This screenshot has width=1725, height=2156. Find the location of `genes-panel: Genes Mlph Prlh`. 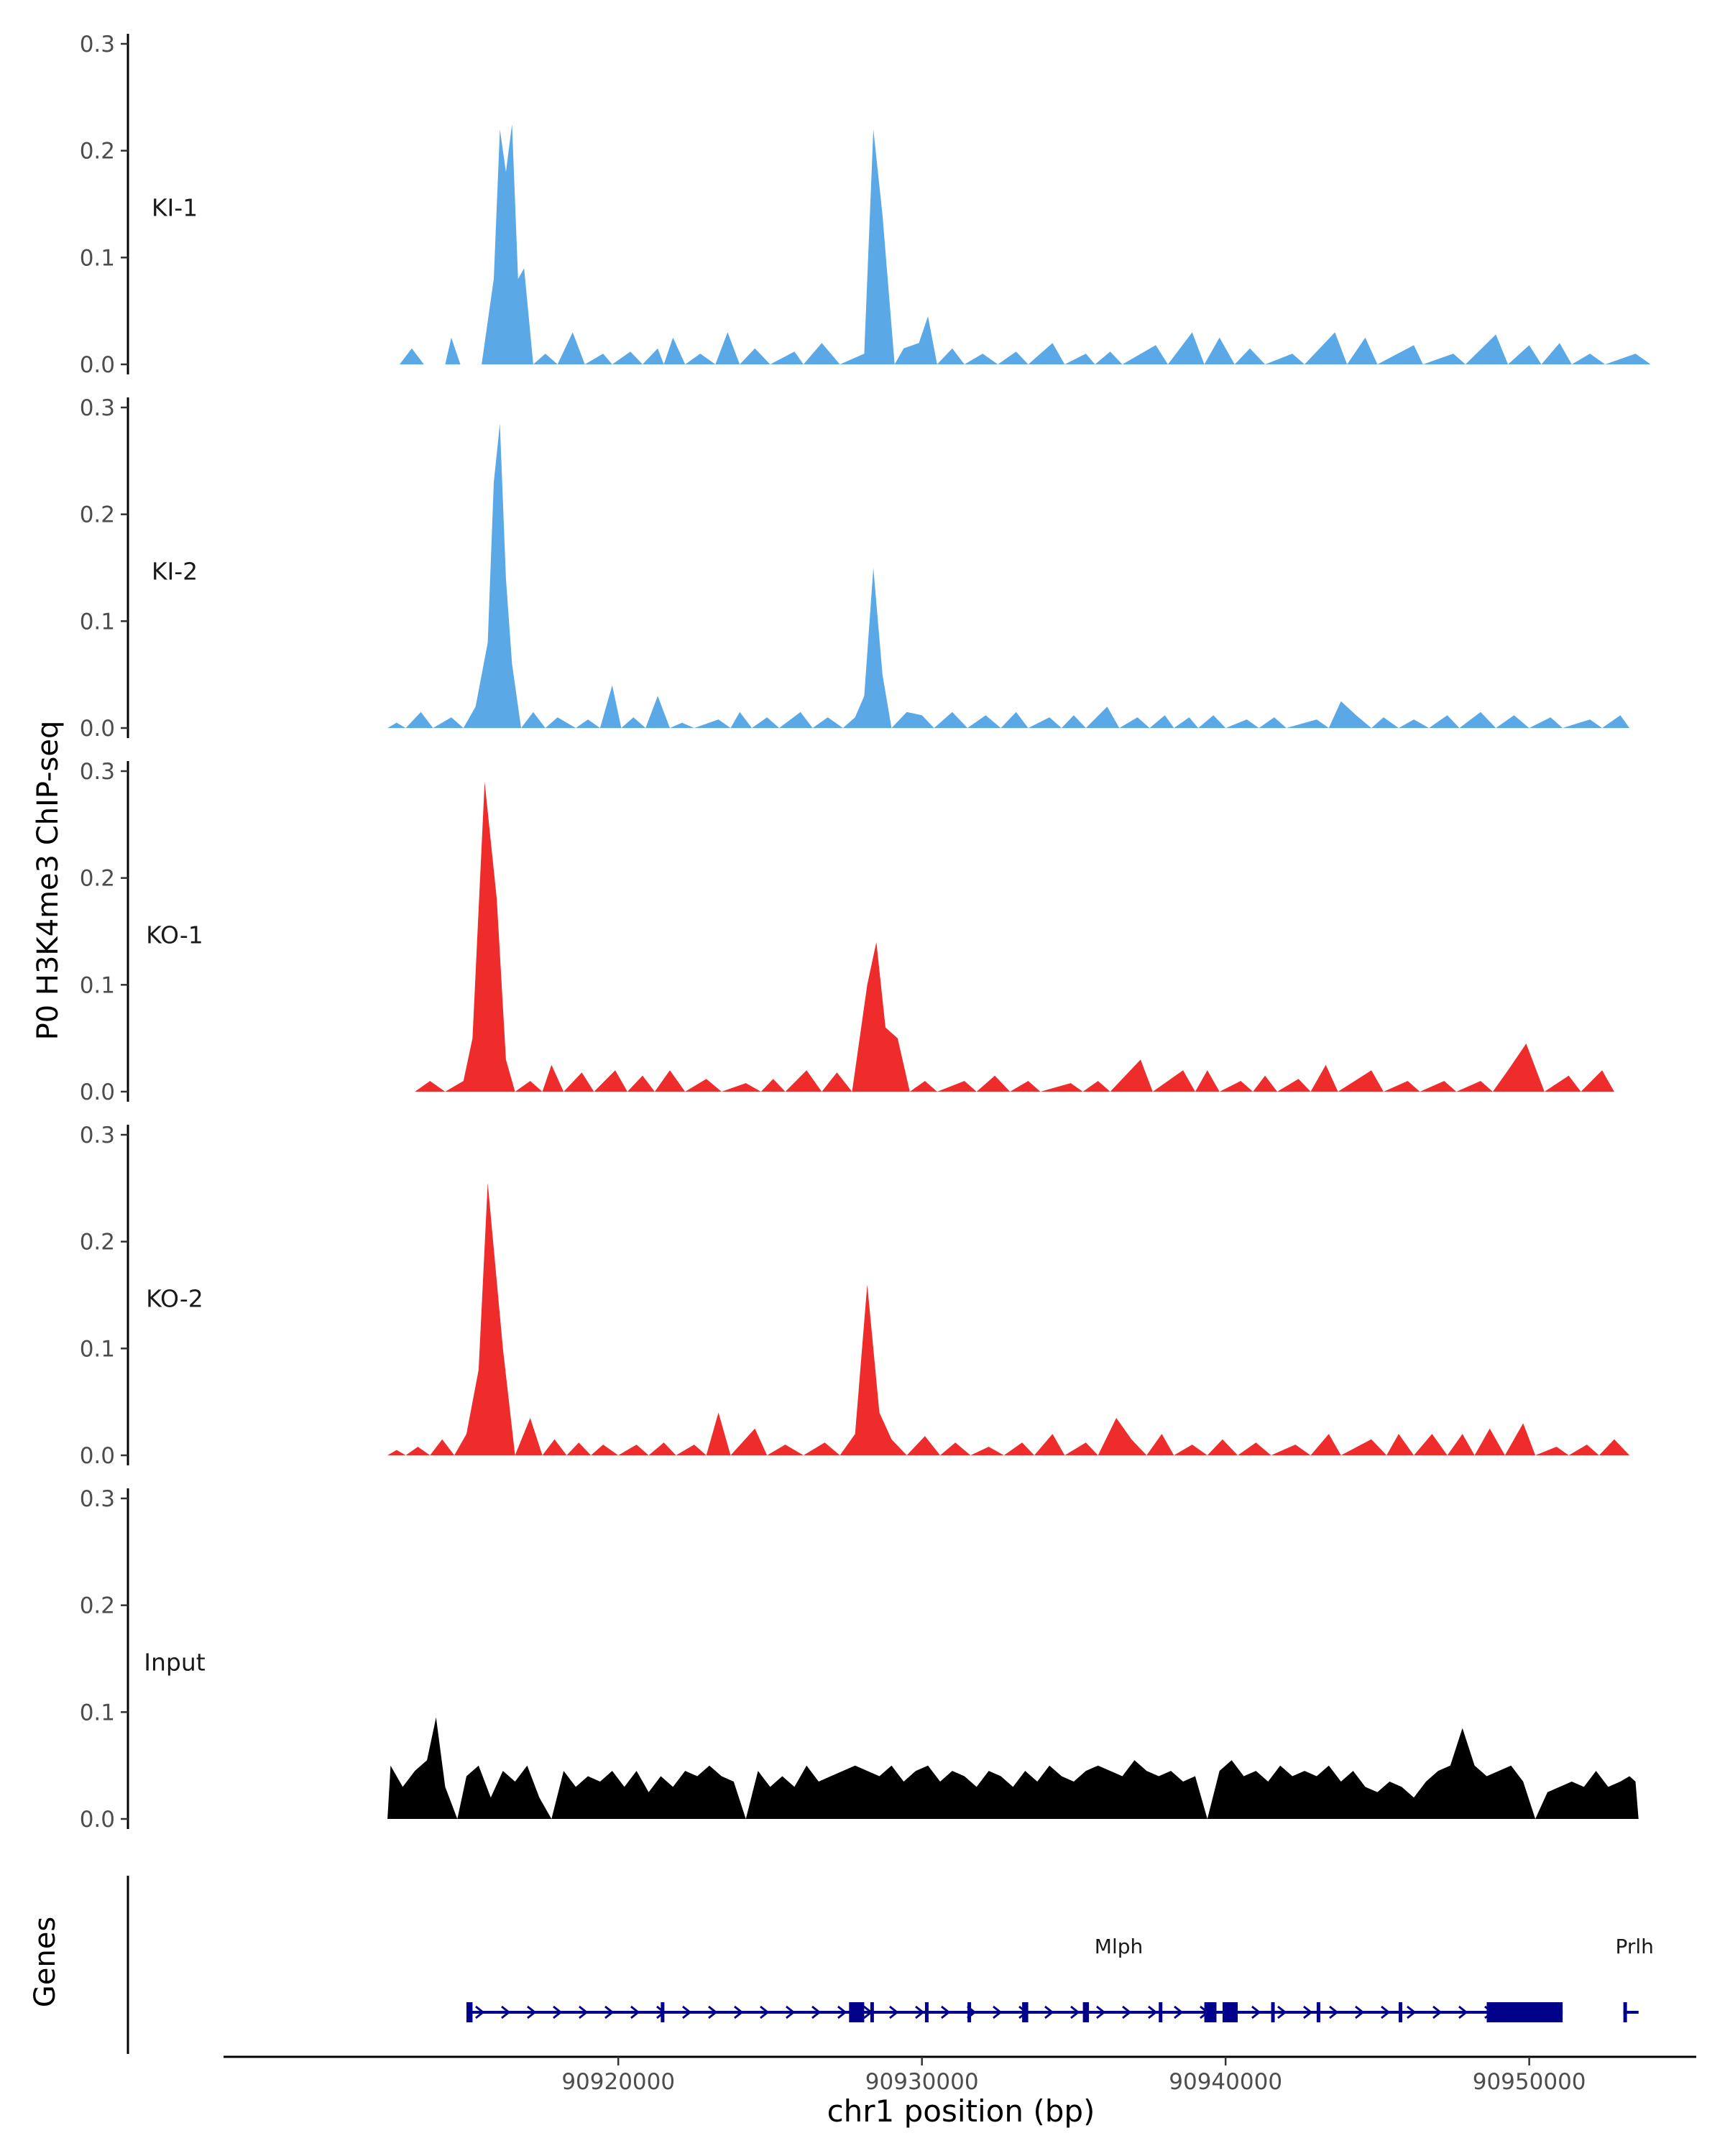

genes-panel: Genes Mlph Prlh is located at coordinates (841, 1965).